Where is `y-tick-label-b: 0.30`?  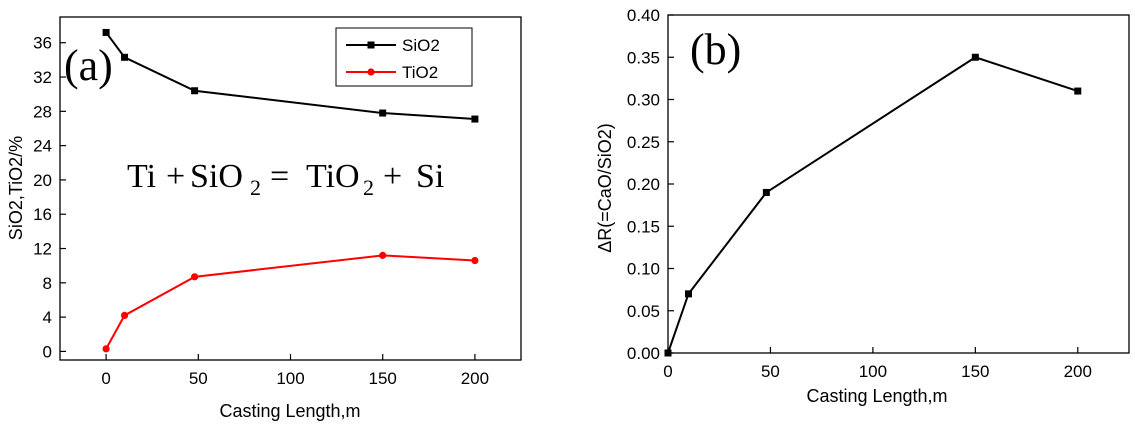 y-tick-label-b: 0.30 is located at coordinates (643, 100).